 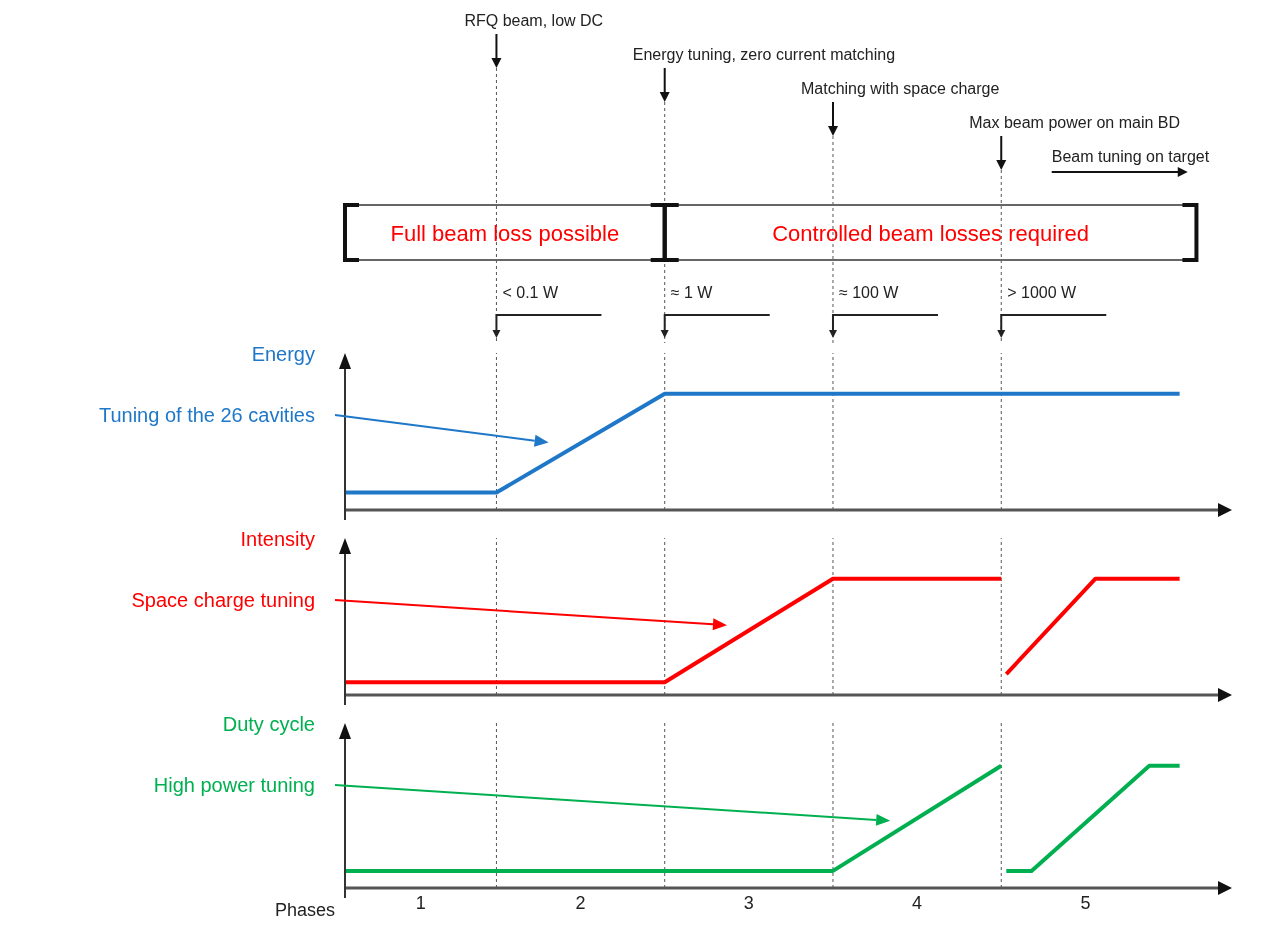 I want to click on x-tick-label: 5, so click(x=1085, y=902).